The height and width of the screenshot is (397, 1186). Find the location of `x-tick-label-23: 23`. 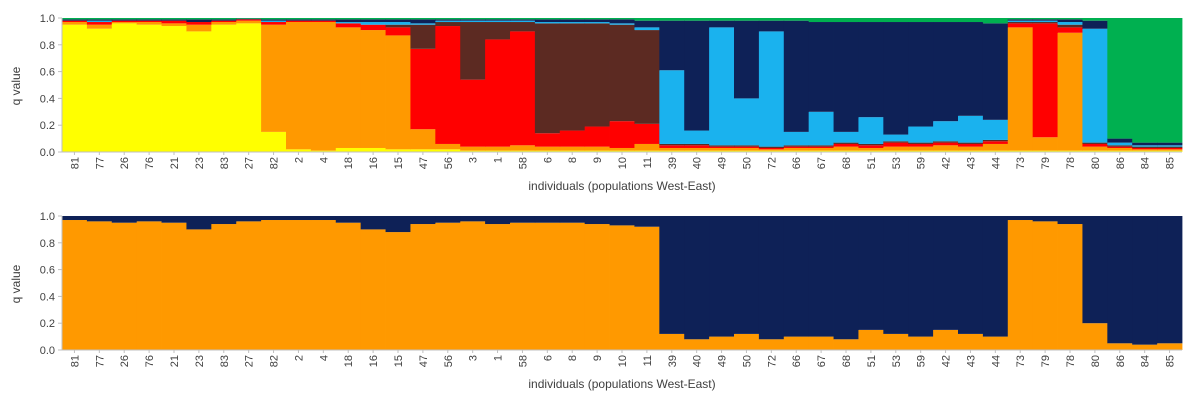

x-tick-label-23: 23 is located at coordinates (200, 163).